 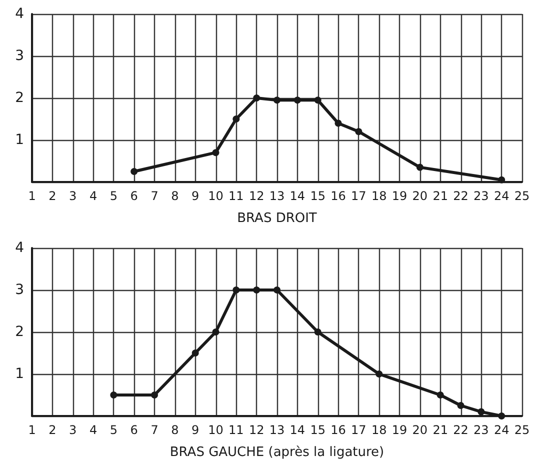 What do you see at coordinates (277, 218) in the screenshot?
I see `x-axis-title: BRAS DROIT` at bounding box center [277, 218].